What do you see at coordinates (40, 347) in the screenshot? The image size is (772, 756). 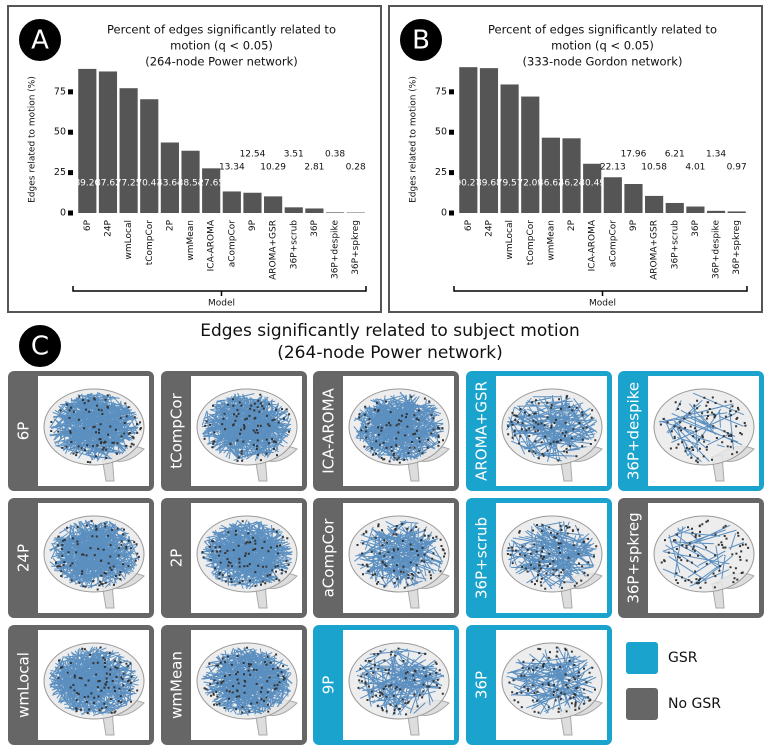 I see `panel-label: C` at bounding box center [40, 347].